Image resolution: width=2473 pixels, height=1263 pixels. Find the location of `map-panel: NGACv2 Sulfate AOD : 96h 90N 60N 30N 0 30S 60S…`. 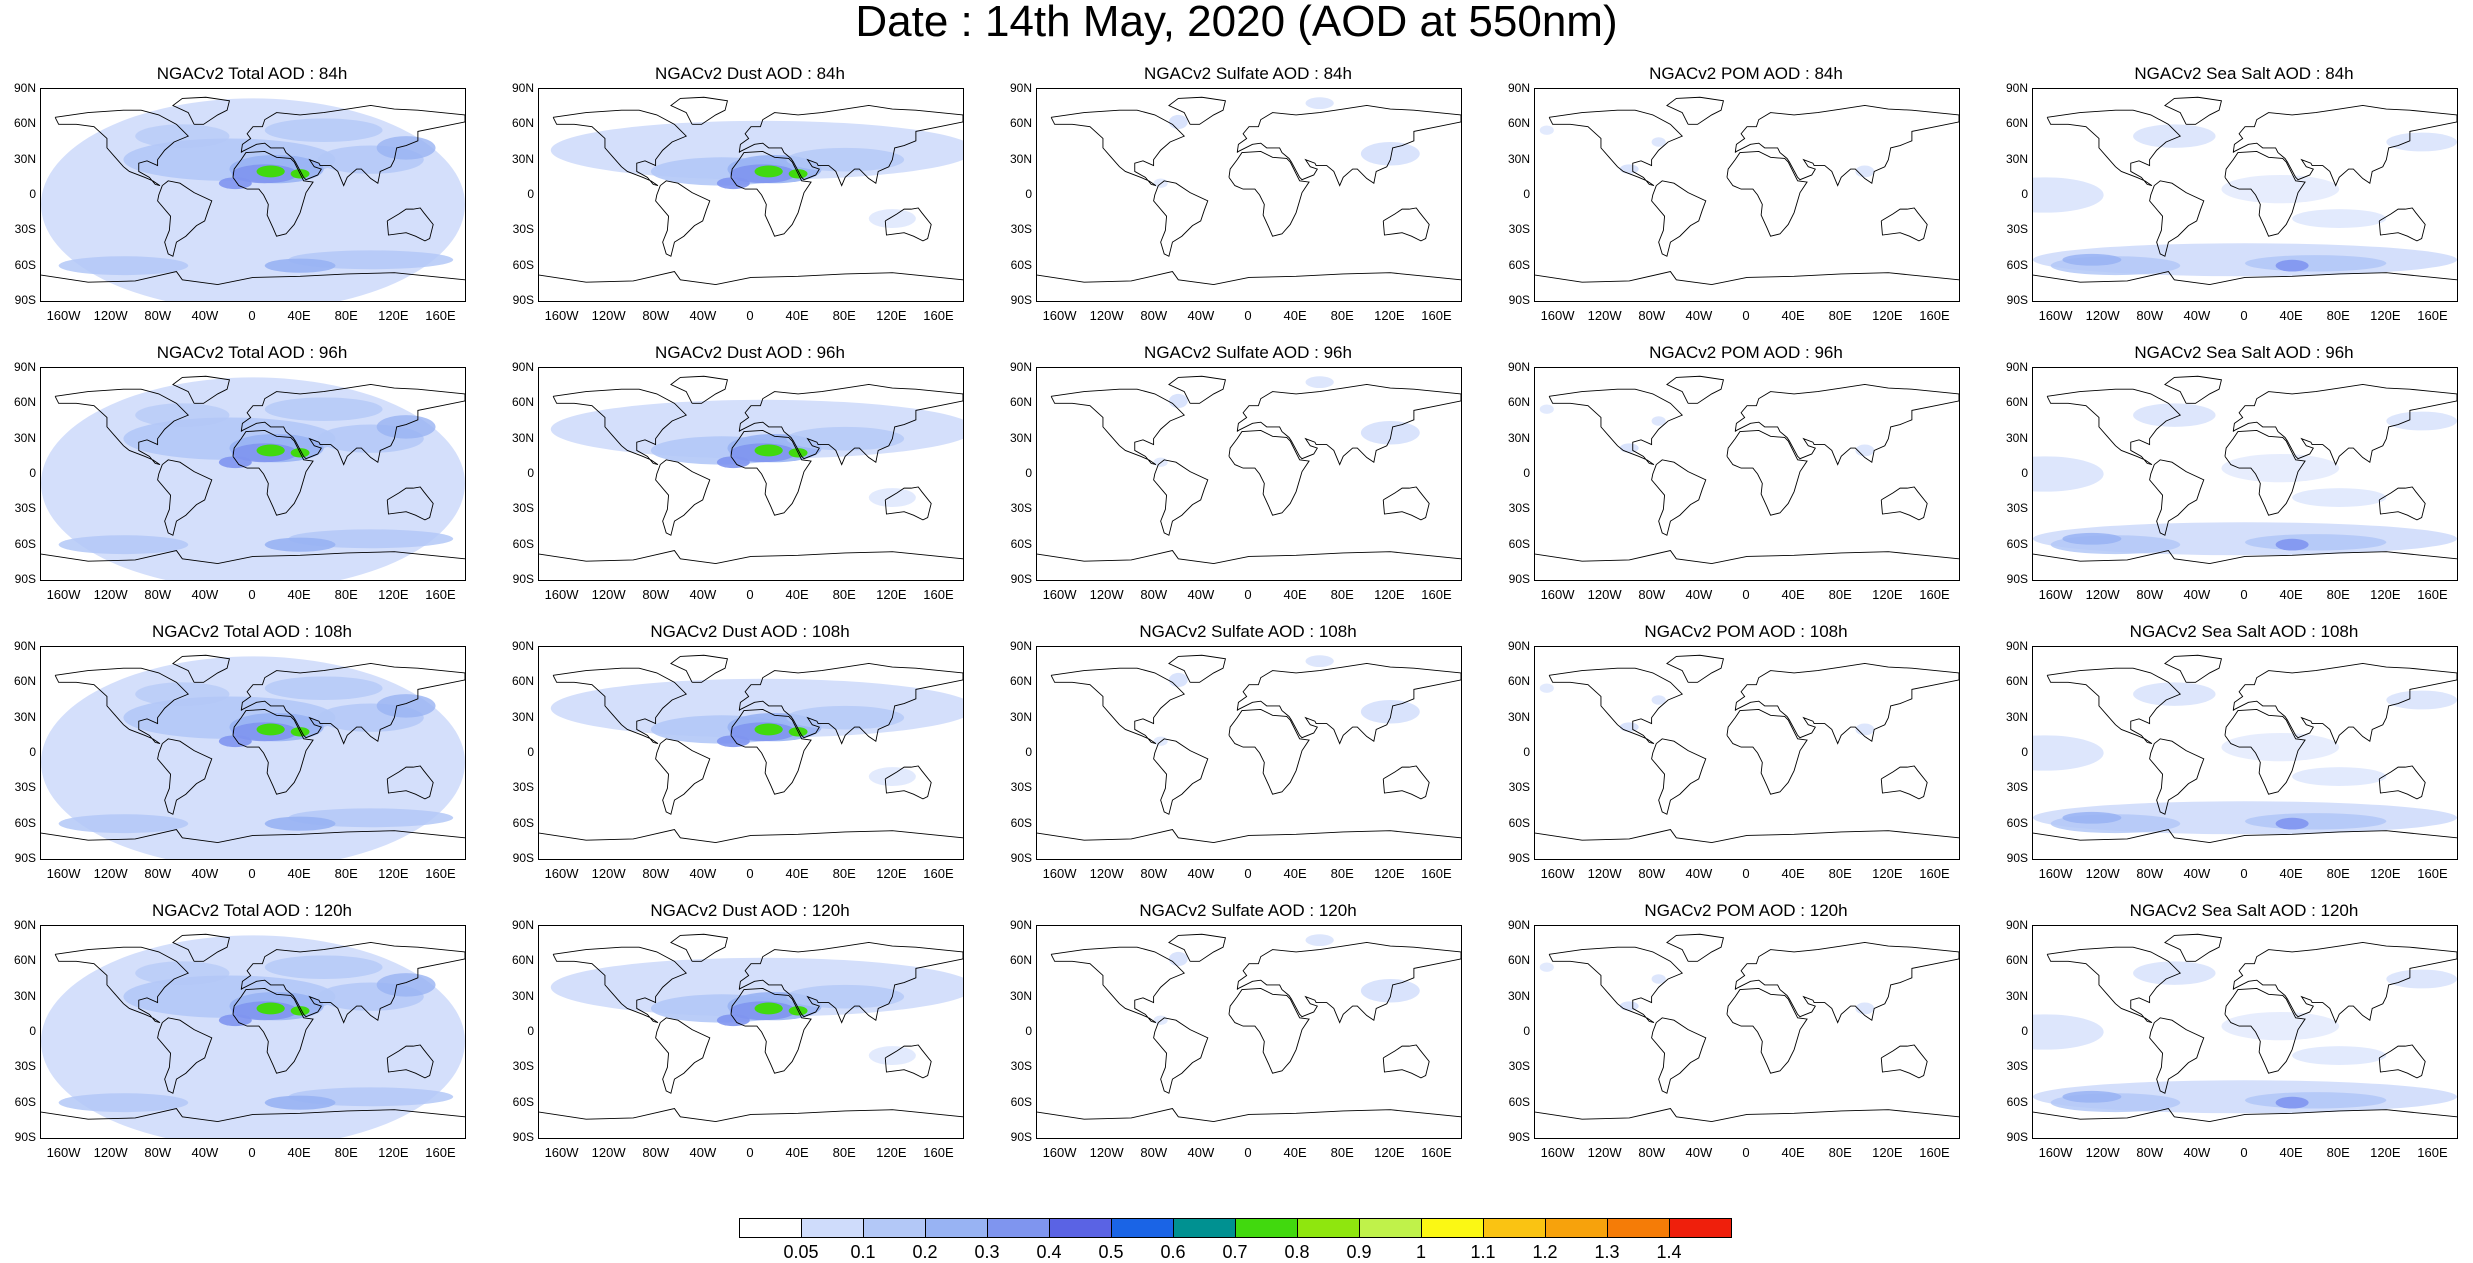

map-panel: NGACv2 Sulfate AOD : 96h 90N 60N 30N 0 30S 60S… is located at coordinates (1273, 472).